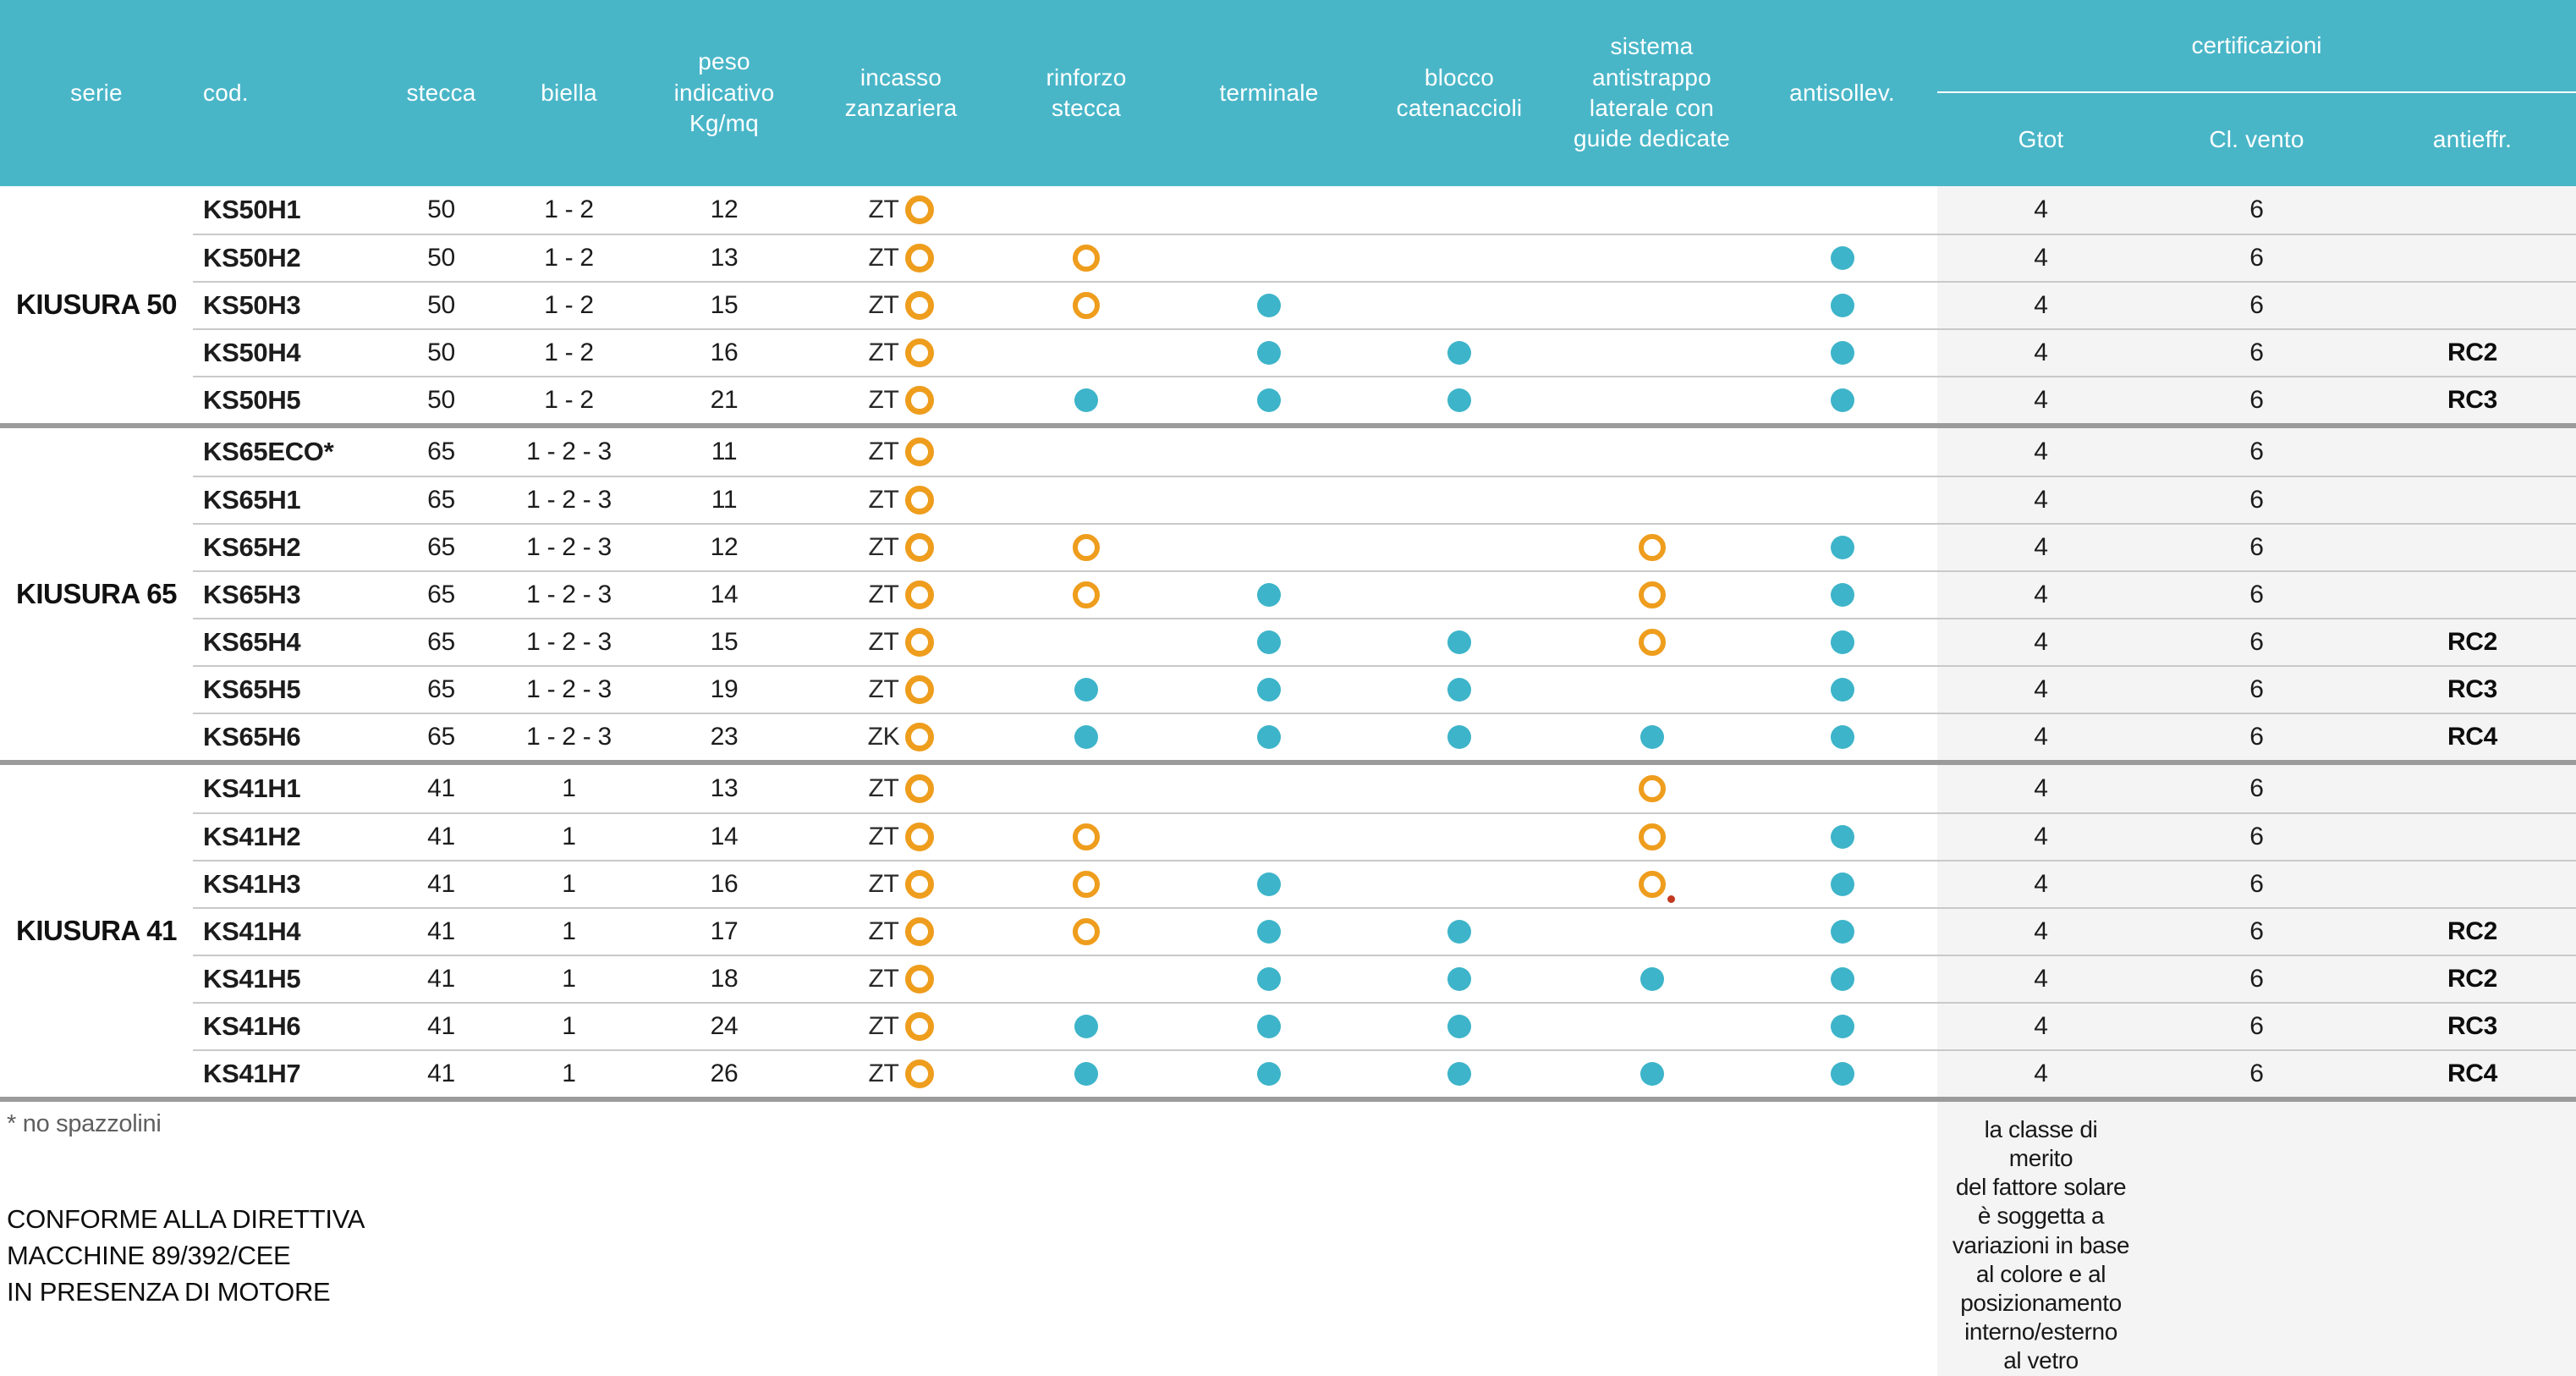 This screenshot has width=2576, height=1376. Describe the element at coordinates (569, 1073) in the screenshot. I see `cell-biella: 1` at that location.